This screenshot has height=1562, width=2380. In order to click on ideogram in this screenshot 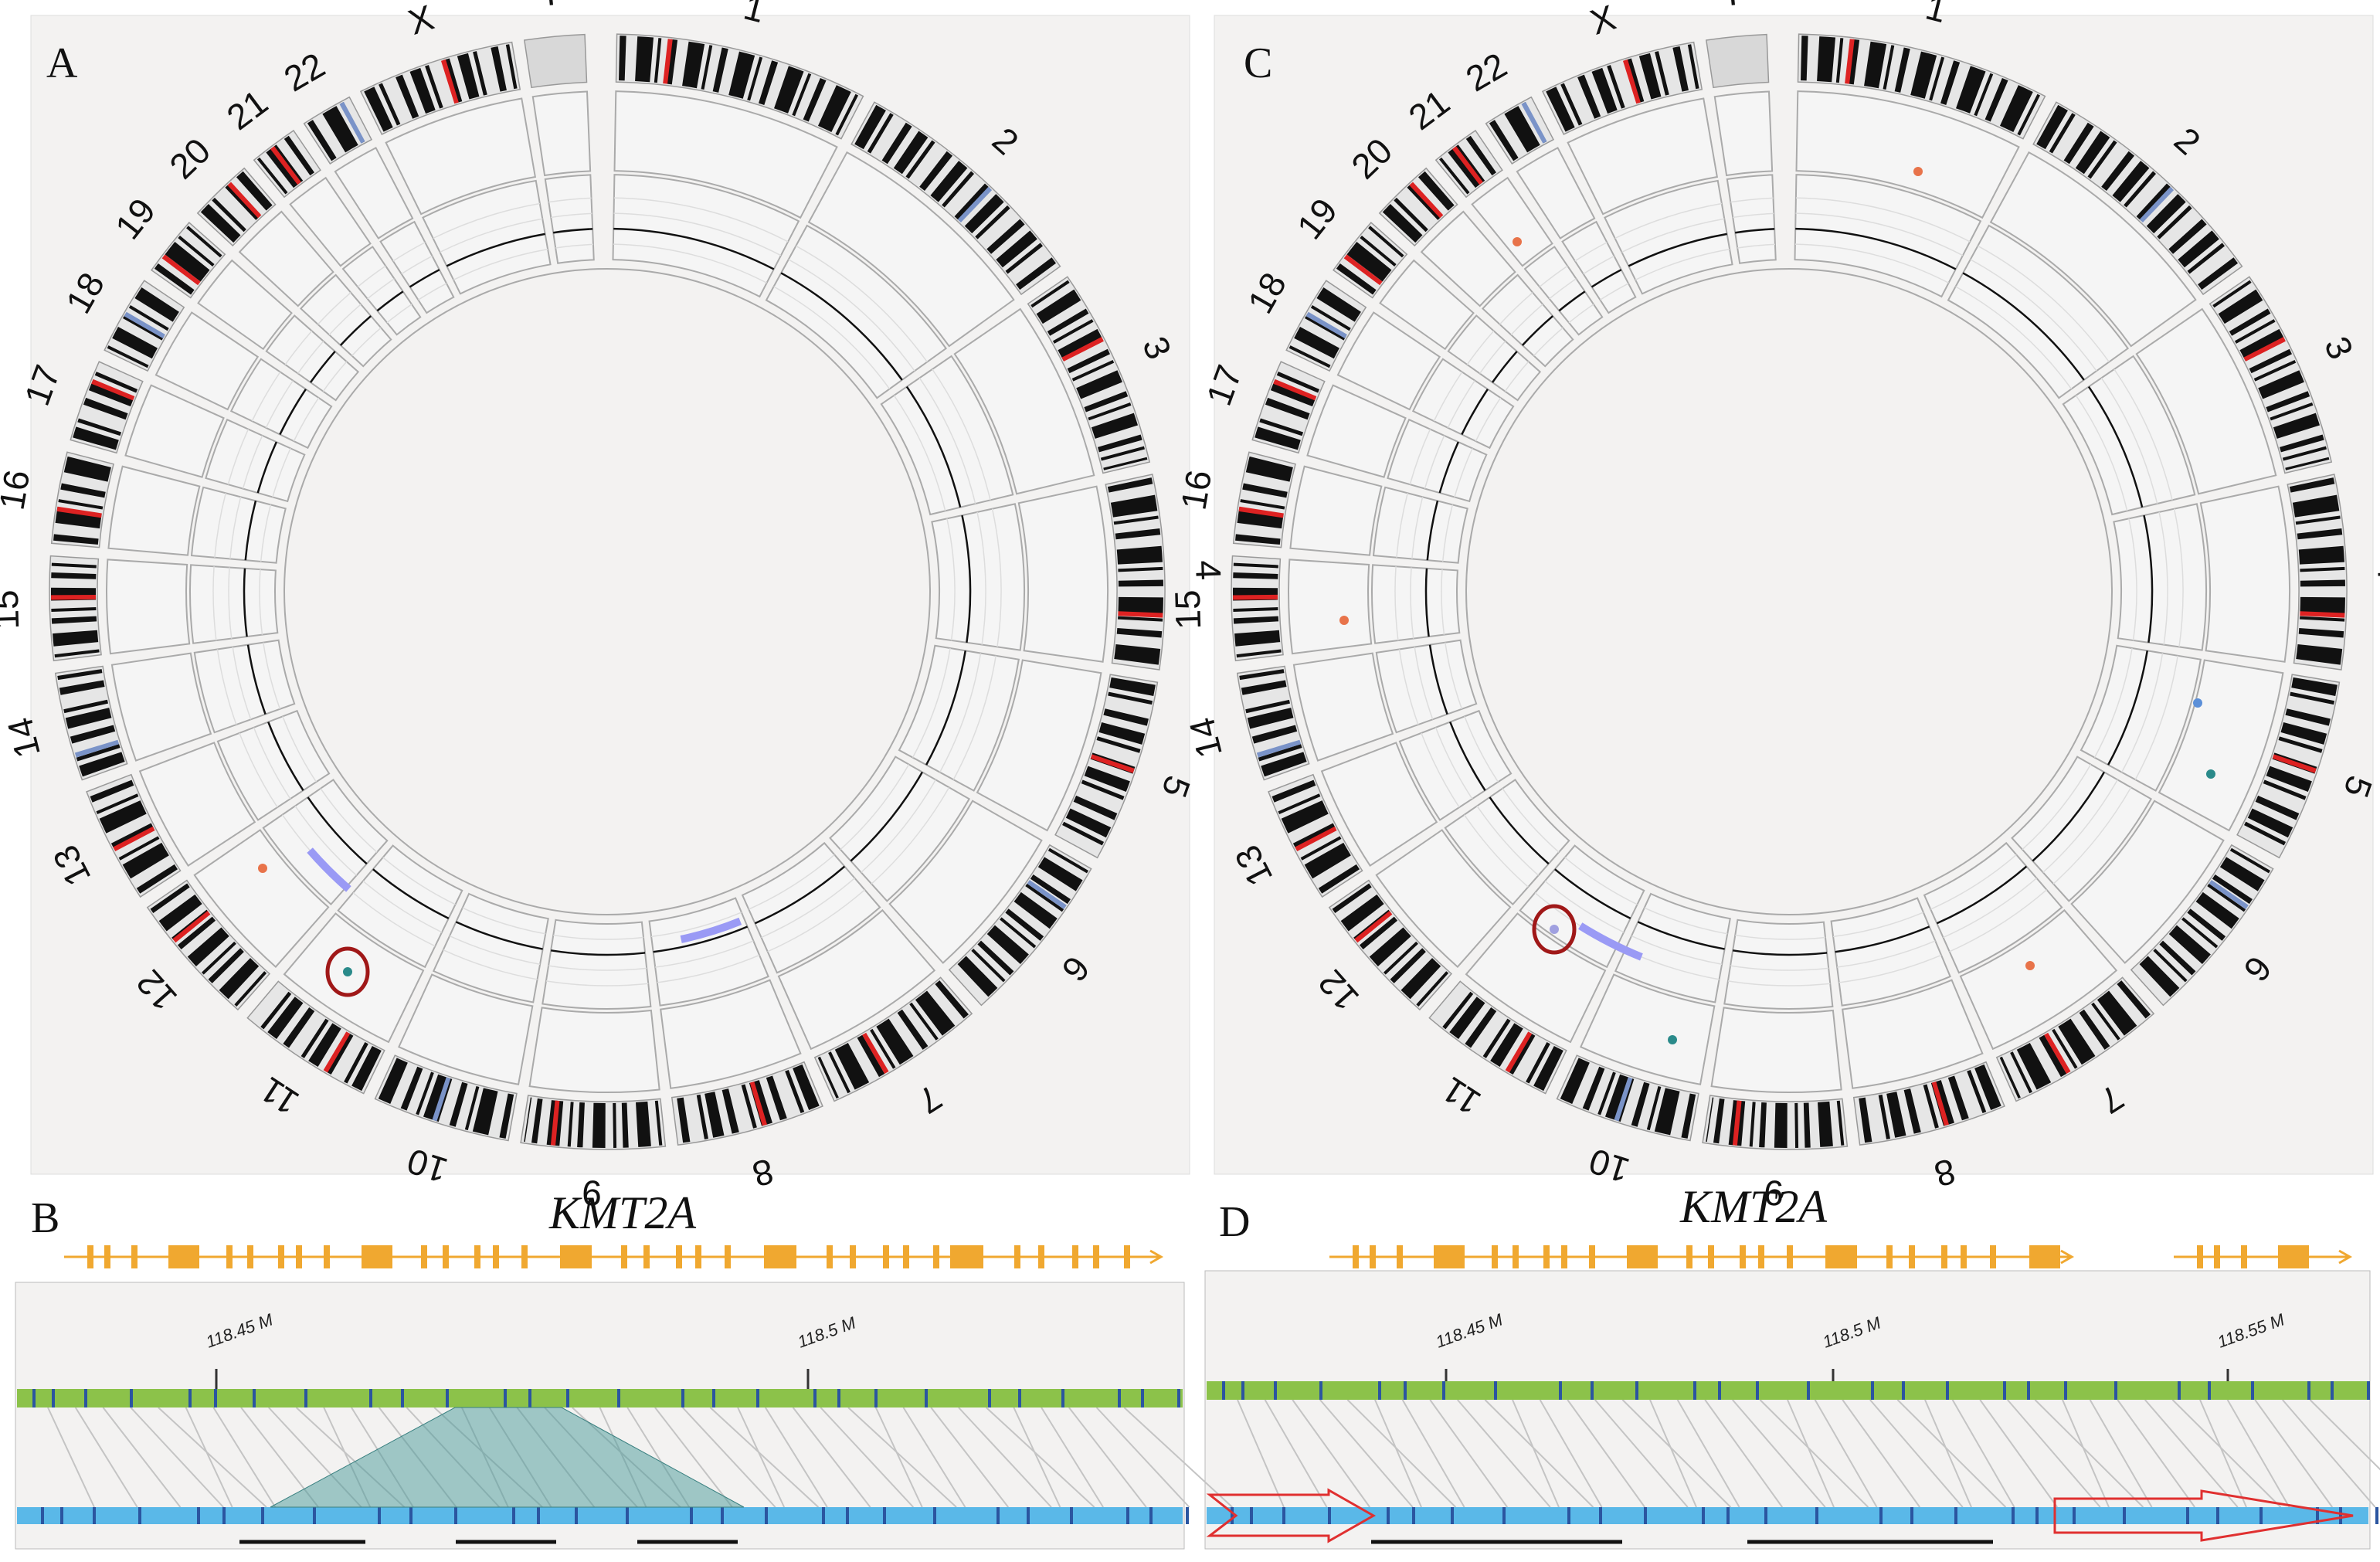, I will do `click(1737, 61)`.